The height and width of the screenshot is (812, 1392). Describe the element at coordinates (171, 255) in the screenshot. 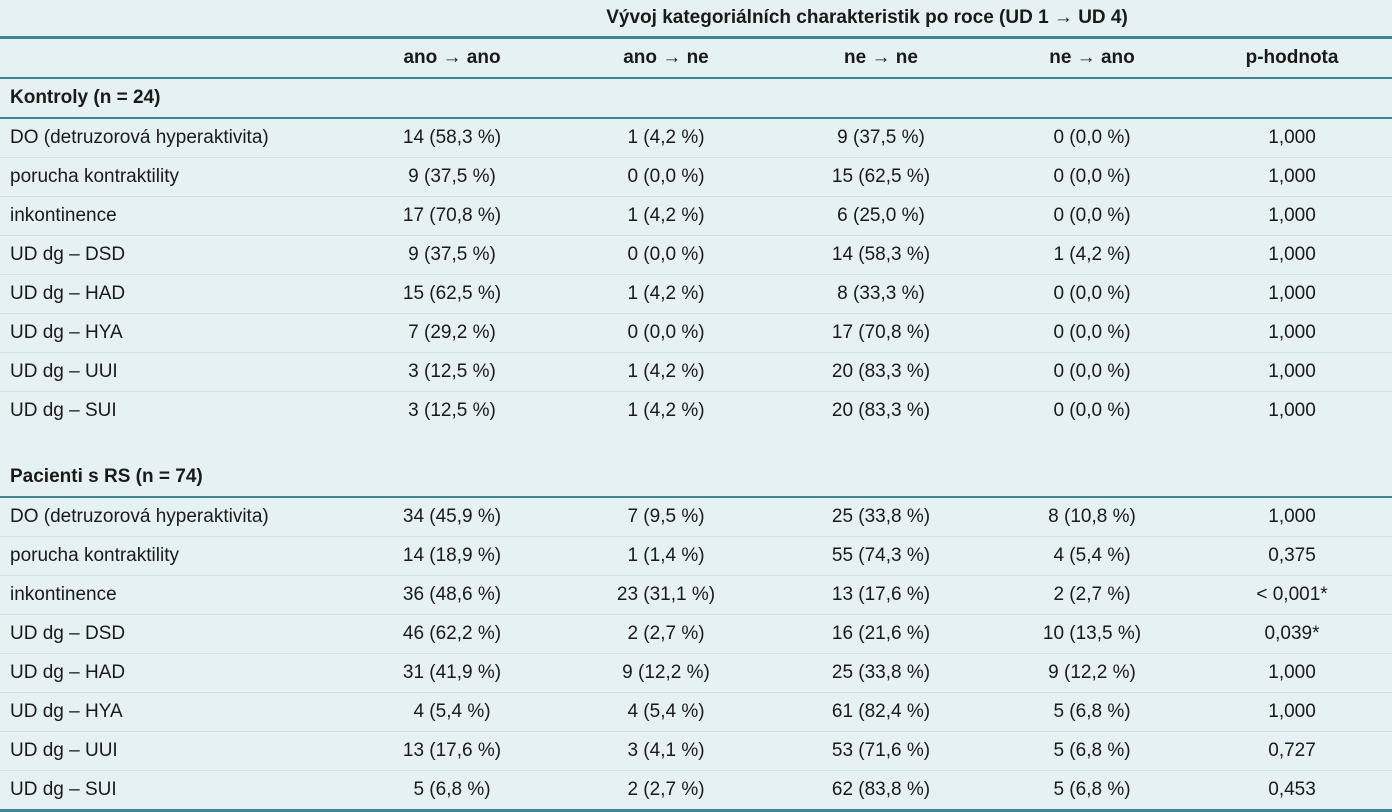

I see `row-label: UD dg – DSD` at that location.